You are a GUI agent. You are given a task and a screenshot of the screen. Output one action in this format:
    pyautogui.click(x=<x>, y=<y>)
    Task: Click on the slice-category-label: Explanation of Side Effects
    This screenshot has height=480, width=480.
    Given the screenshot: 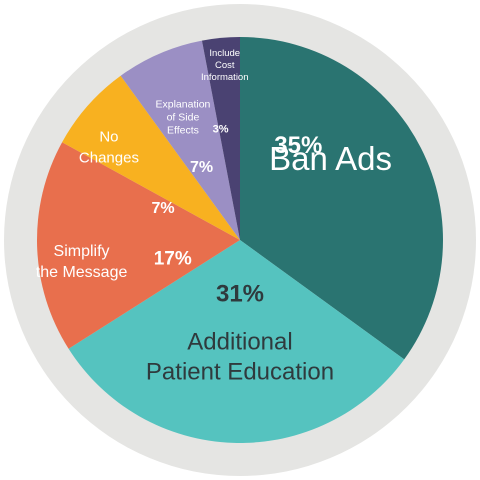 What is the action you would take?
    pyautogui.click(x=183, y=117)
    